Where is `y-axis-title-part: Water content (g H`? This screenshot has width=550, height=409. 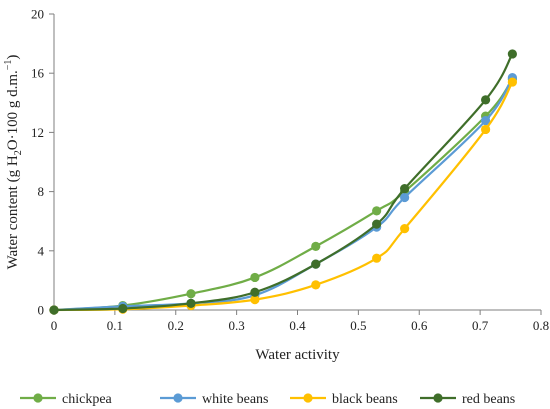
y-axis-title-part: Water content (g H is located at coordinates (13, 212).